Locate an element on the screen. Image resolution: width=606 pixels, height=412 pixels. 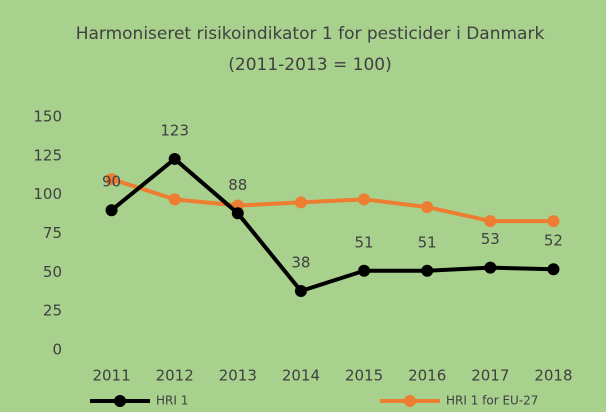
y-tick-label: 75 is located at coordinates (52, 233).